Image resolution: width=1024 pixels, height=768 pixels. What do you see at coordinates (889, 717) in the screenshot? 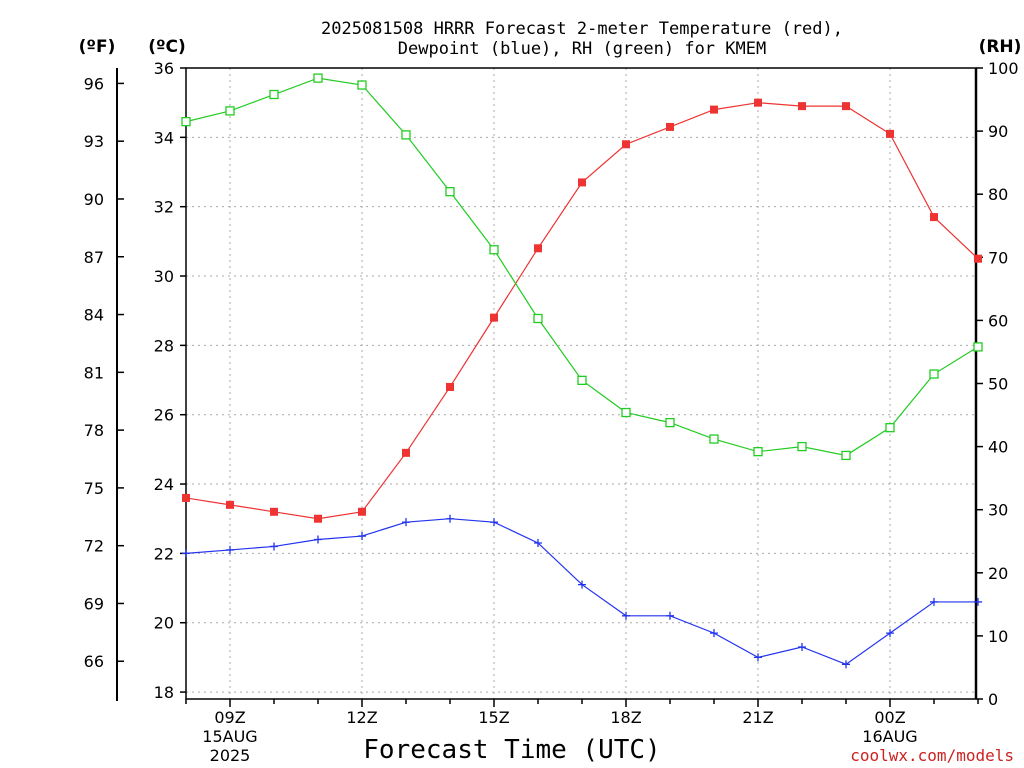
I see `x-tick-label: 00Z` at bounding box center [889, 717].